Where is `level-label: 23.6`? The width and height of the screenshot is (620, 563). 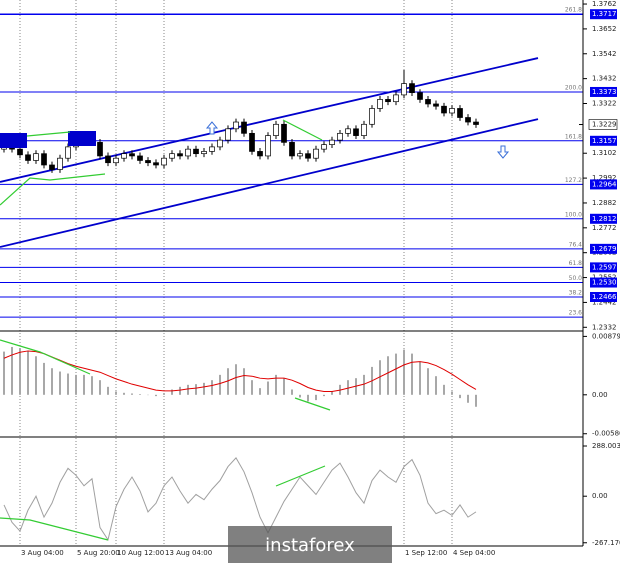 level-label: 23.6 is located at coordinates (576, 313).